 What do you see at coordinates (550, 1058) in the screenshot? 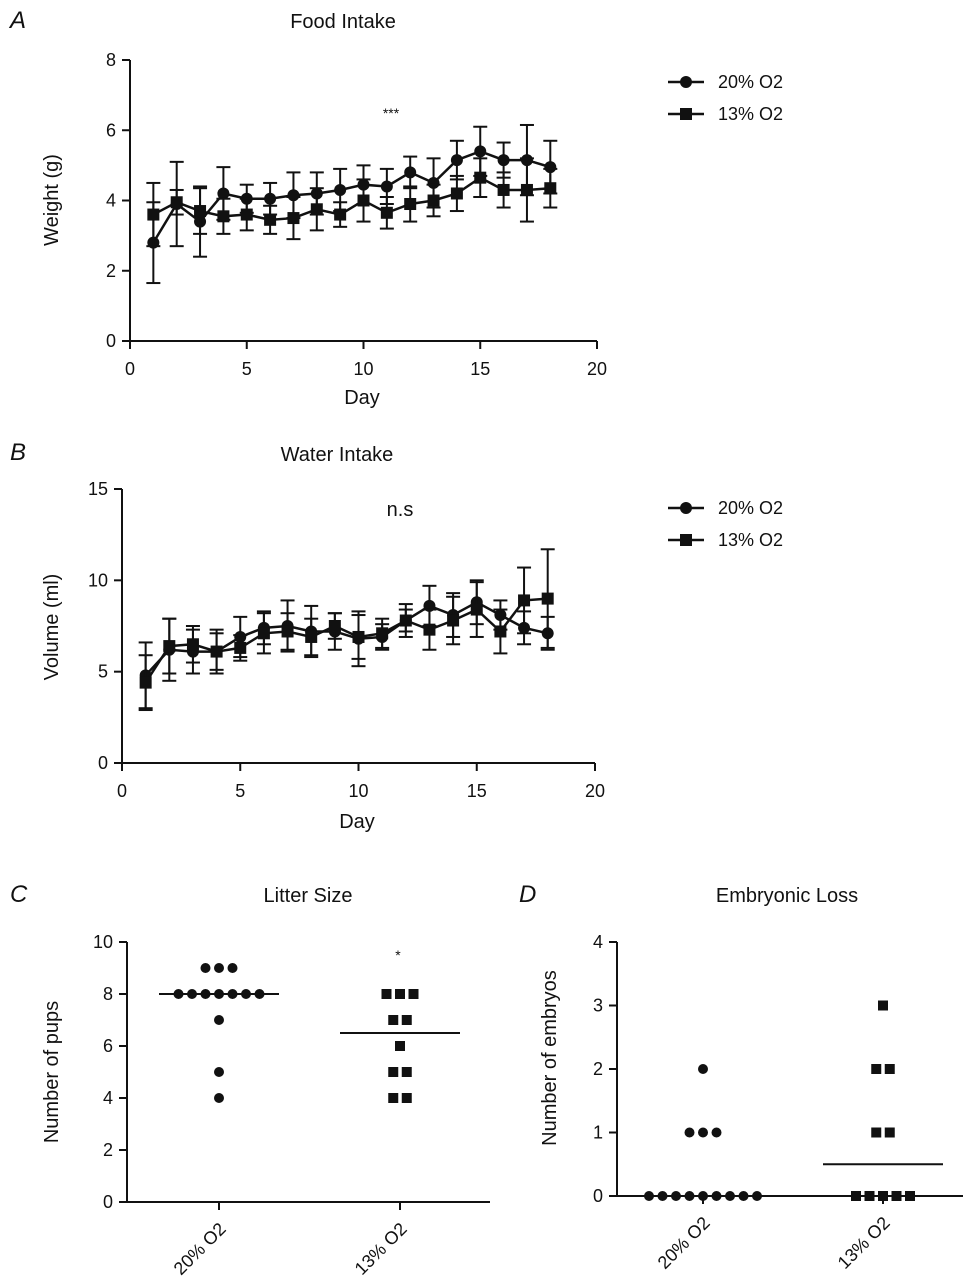
I see `y-axis-label: Number of embryos` at bounding box center [550, 1058].